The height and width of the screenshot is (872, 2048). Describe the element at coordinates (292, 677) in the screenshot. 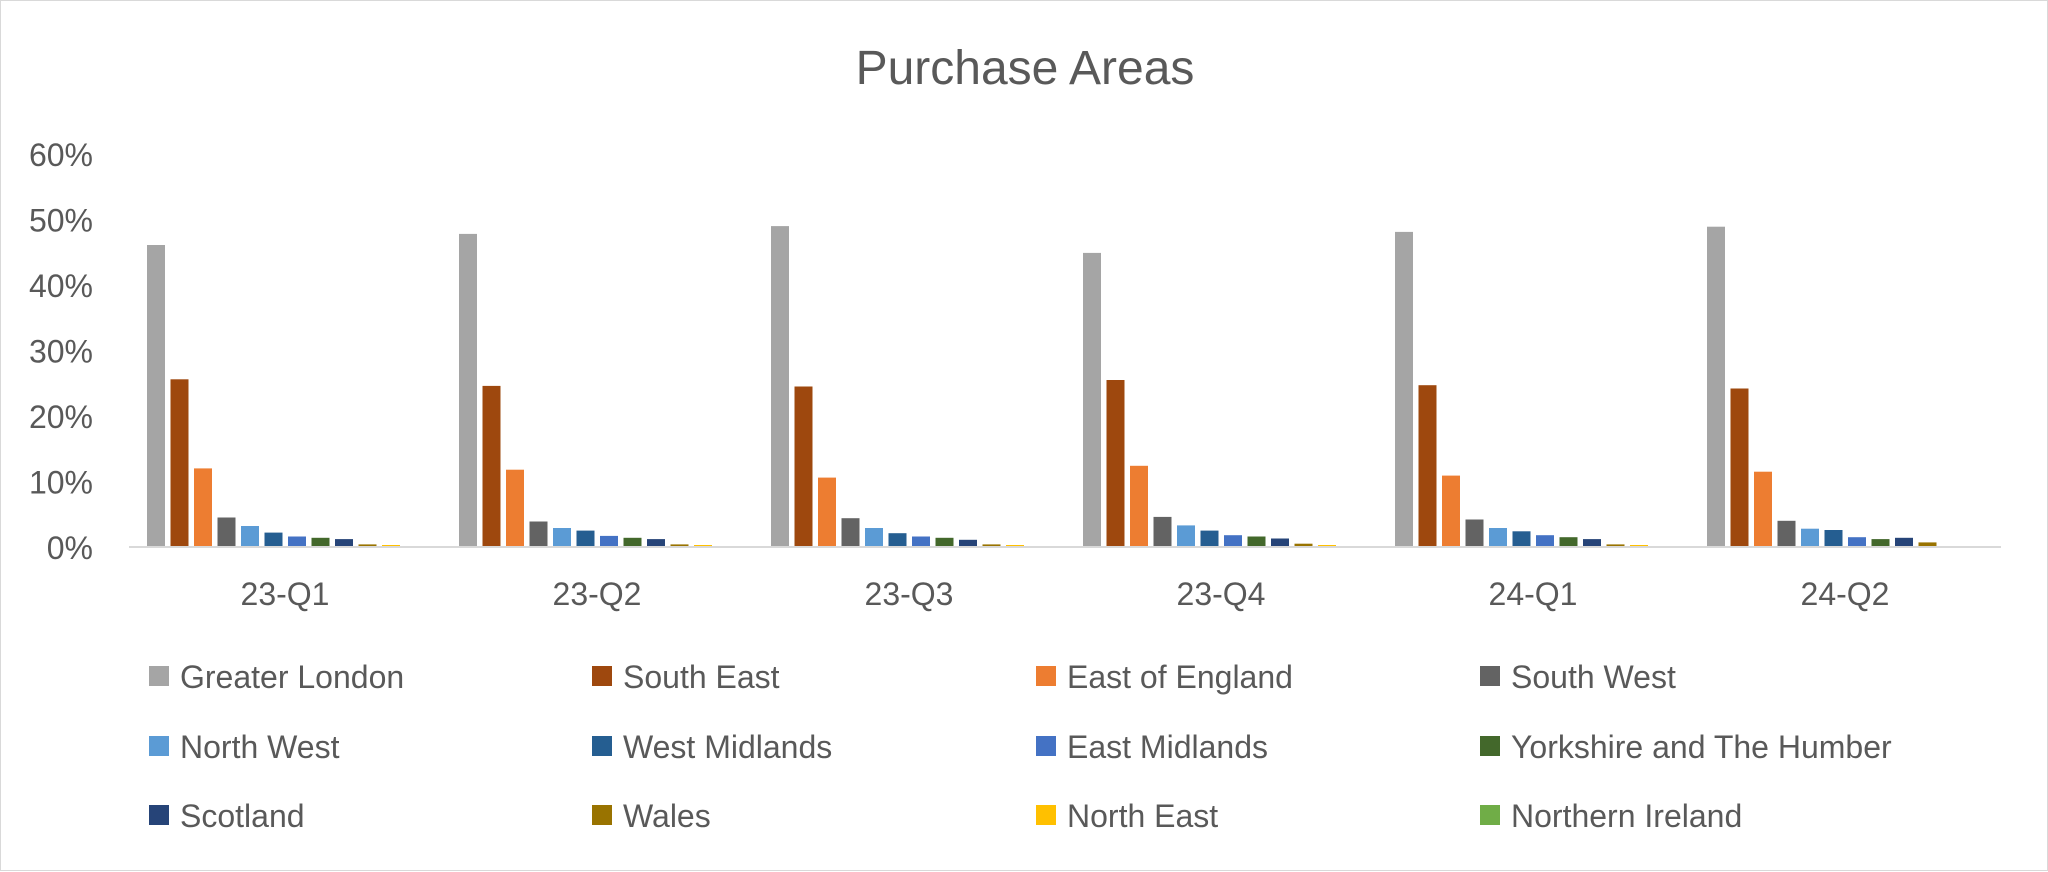

I see `legend-label: Greater London` at that location.